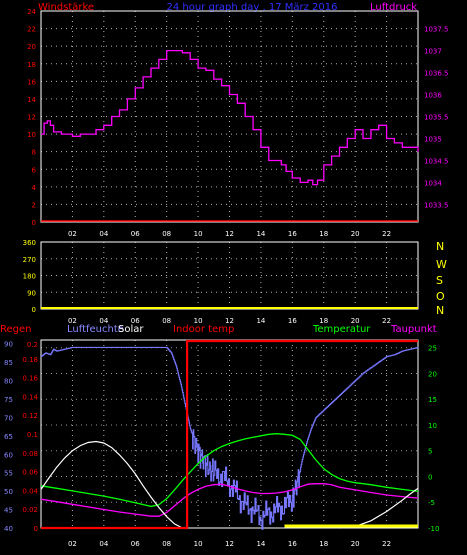 This screenshot has width=467, height=555. Describe the element at coordinates (440, 246) in the screenshot. I see `direction-label-n-top: N` at that location.